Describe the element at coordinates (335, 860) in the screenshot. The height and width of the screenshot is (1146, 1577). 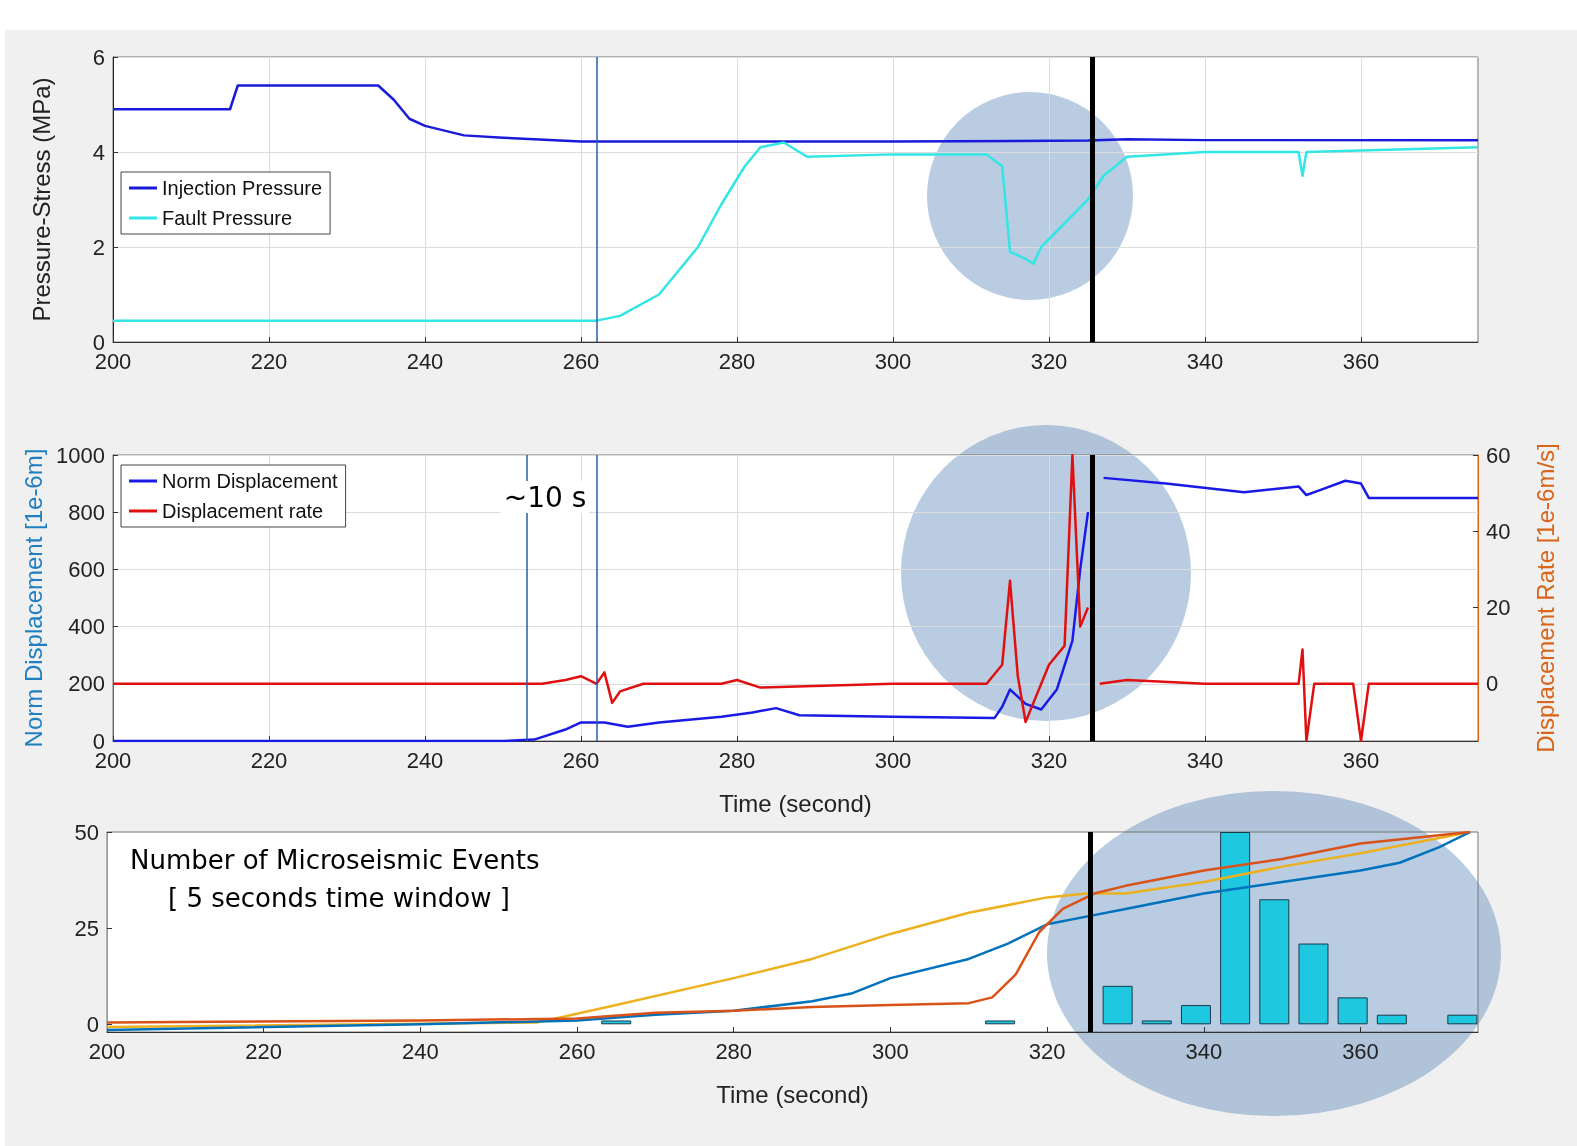
I see `text: Number of Microseismic Events` at that location.